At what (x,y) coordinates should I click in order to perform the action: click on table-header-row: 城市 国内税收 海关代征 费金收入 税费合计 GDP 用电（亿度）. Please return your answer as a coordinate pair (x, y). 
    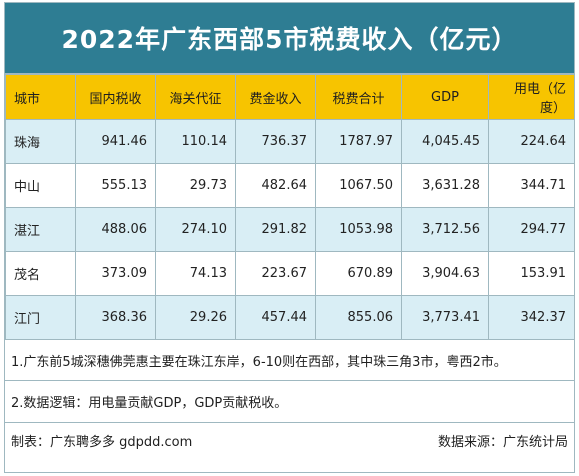
    Looking at the image, I should click on (290, 97).